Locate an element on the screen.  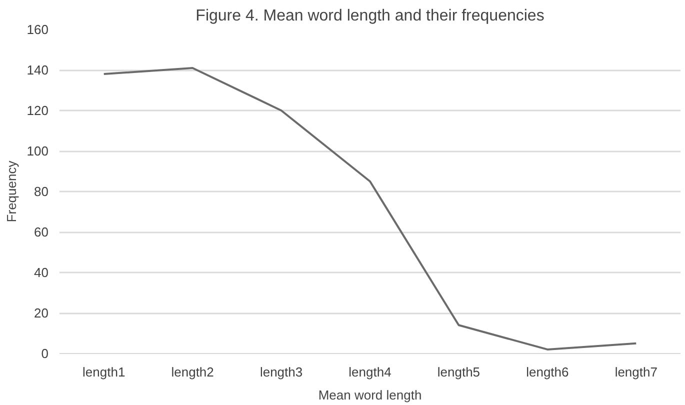
y-tick-label: 120 is located at coordinates (37, 110).